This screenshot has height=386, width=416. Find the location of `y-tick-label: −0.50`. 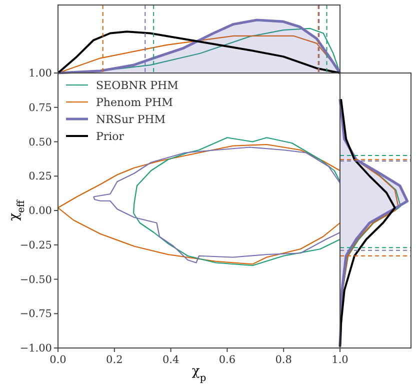

y-tick-label: −0.50 is located at coordinates (36, 280).